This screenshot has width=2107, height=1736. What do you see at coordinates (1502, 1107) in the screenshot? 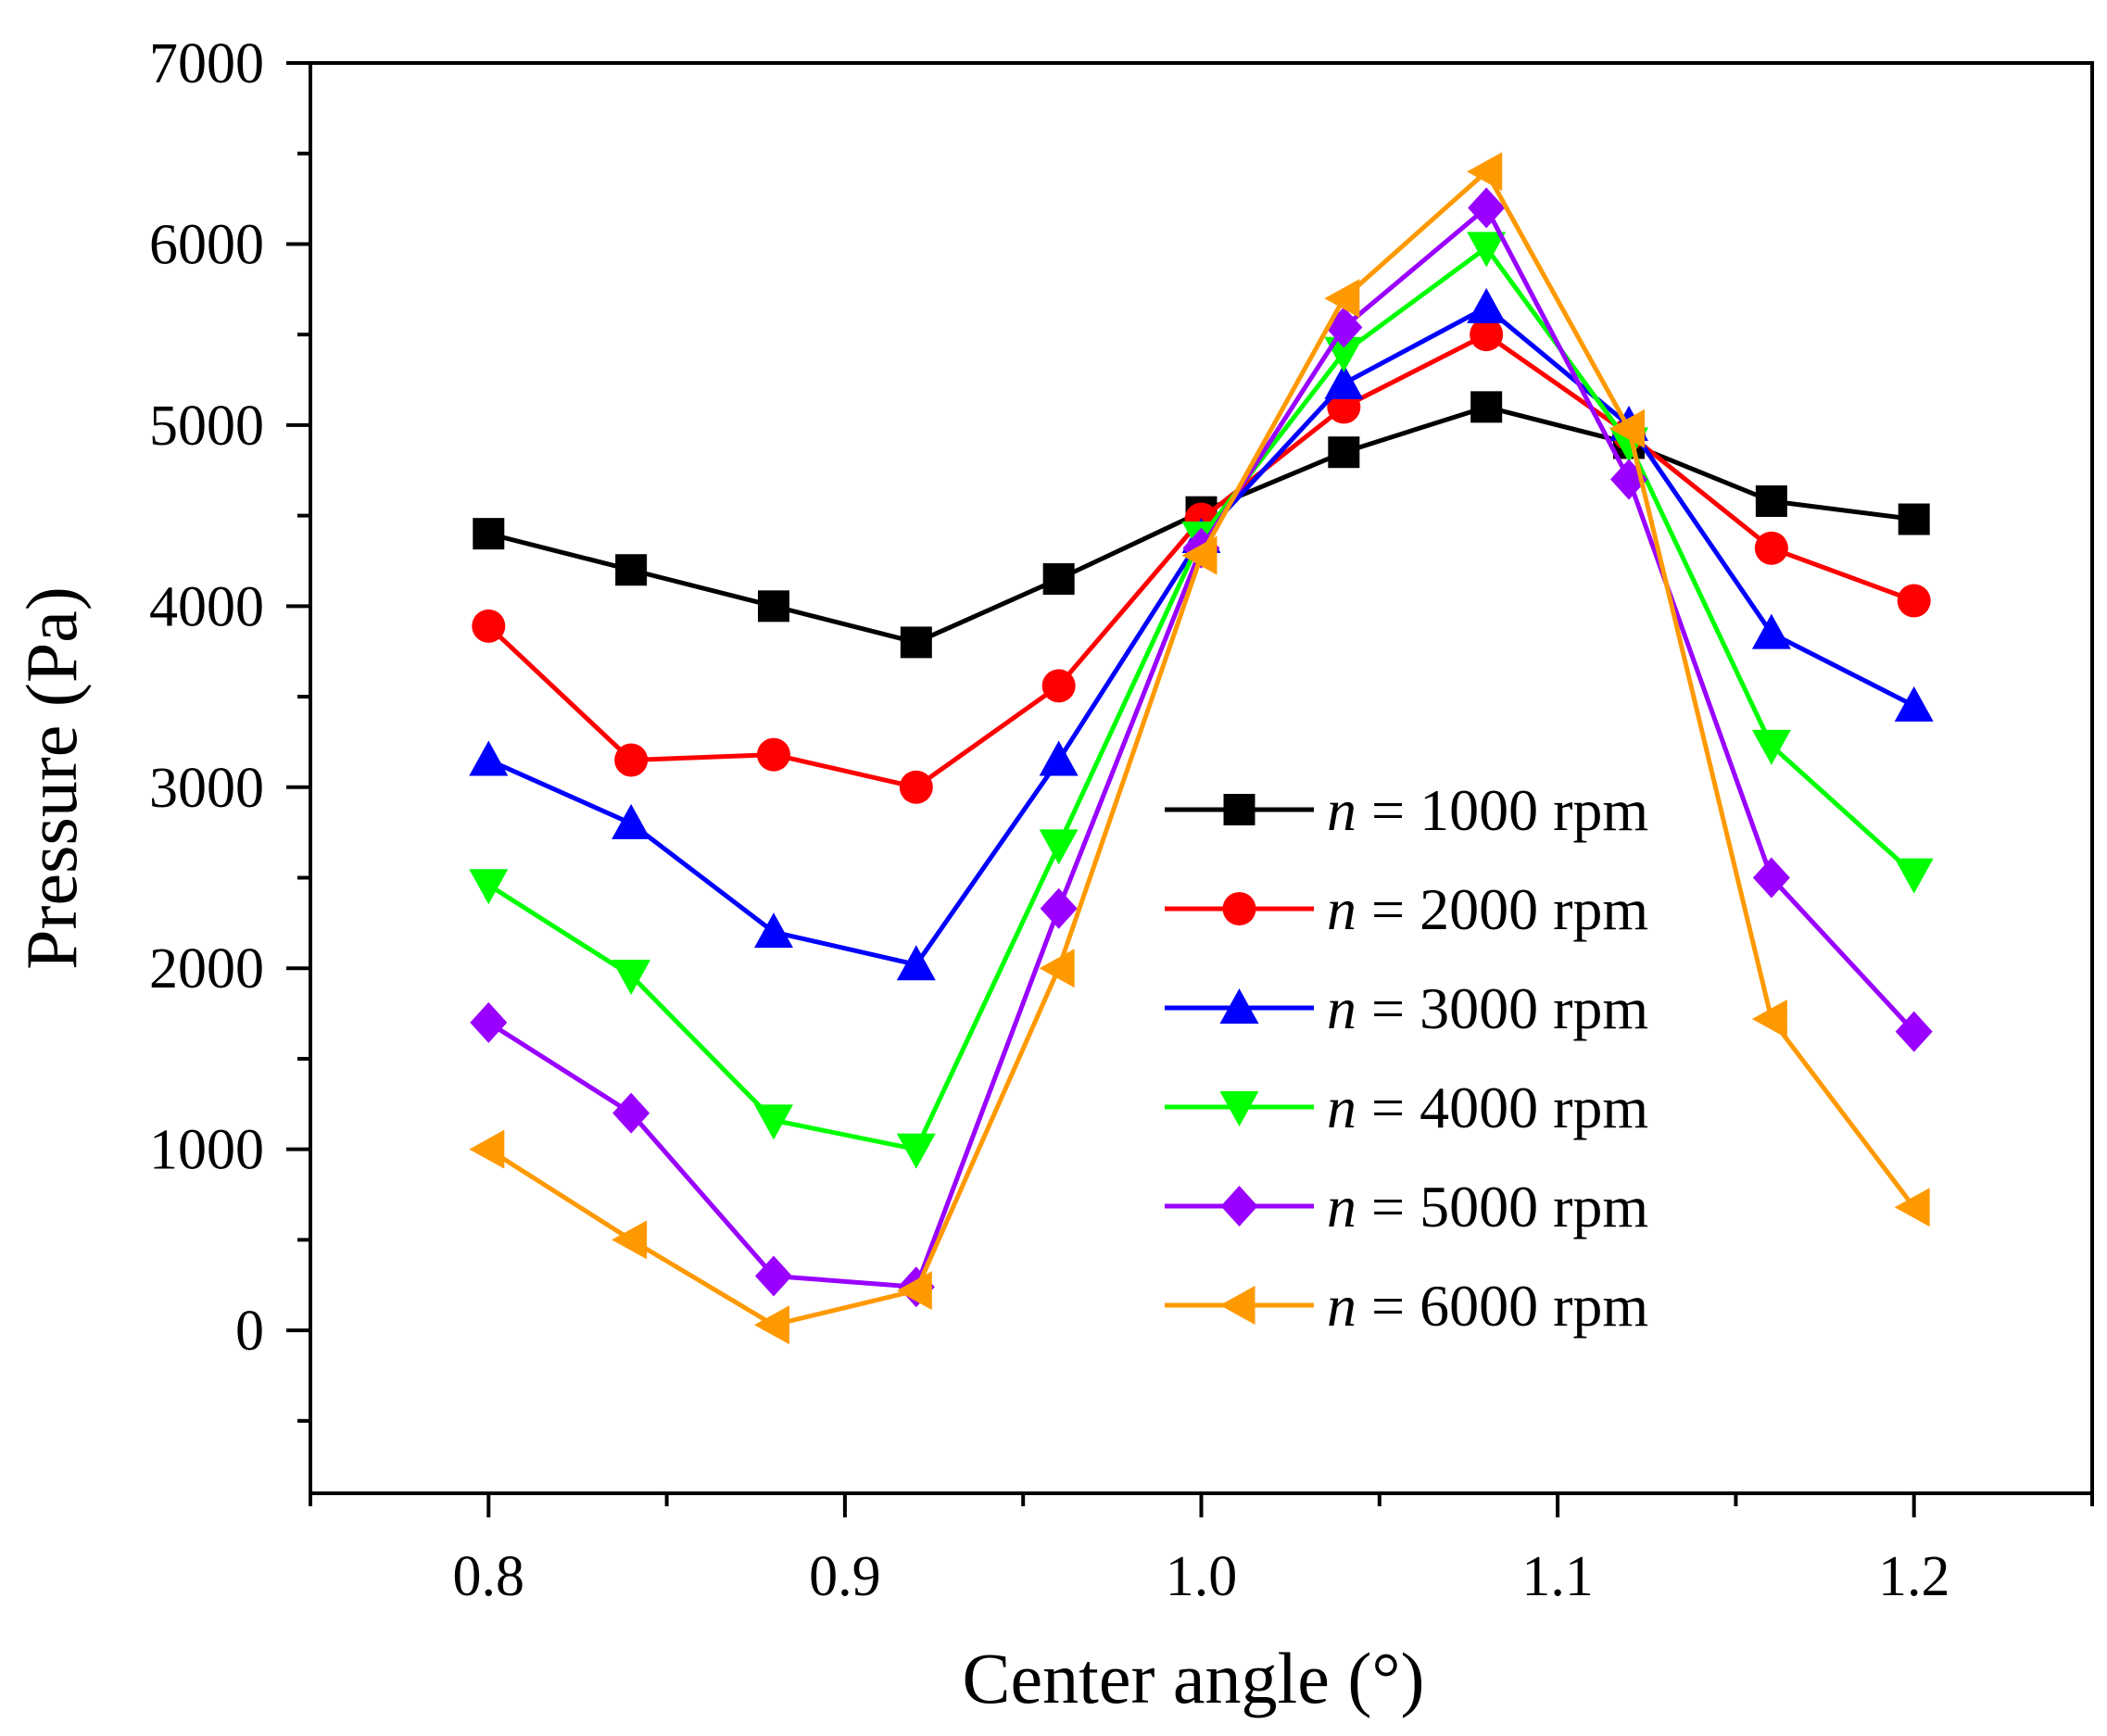
I see `legend-value: = 4000 rpm` at bounding box center [1502, 1107].